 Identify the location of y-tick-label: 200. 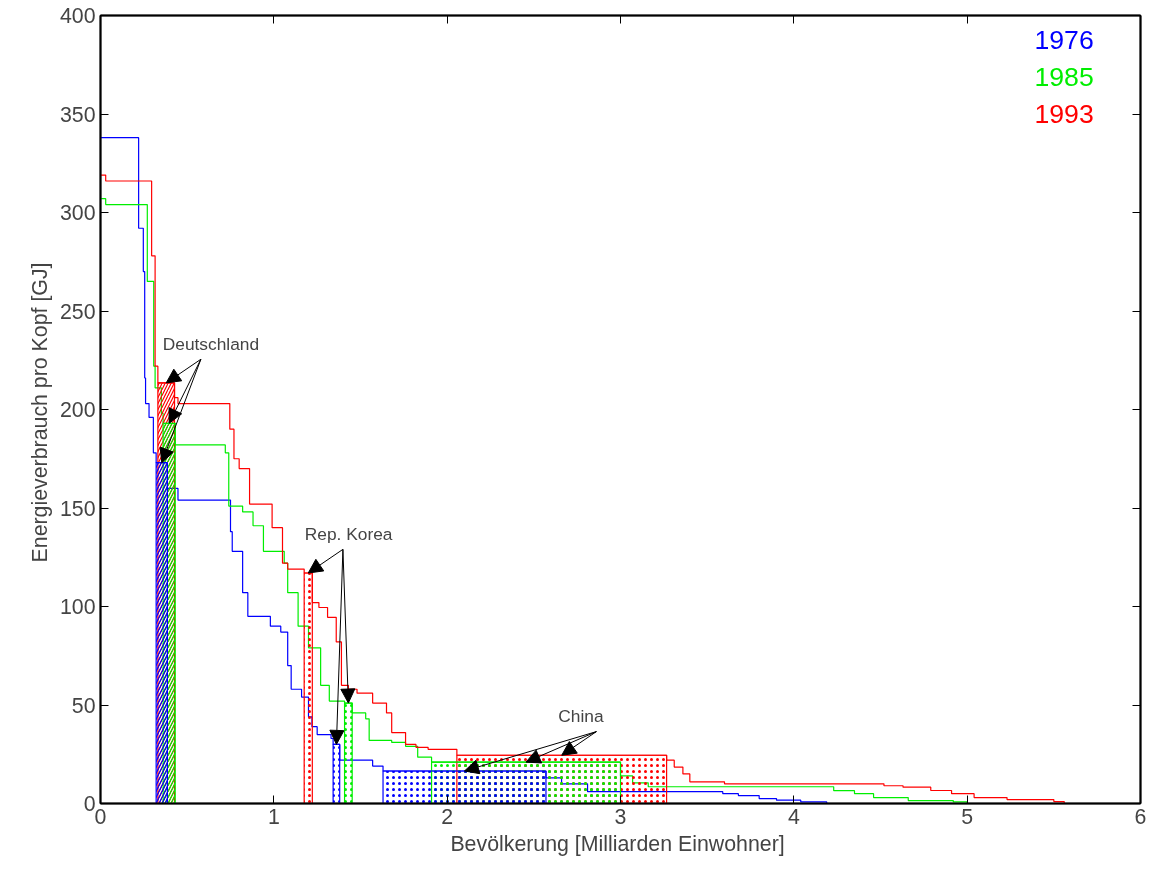
(77, 410).